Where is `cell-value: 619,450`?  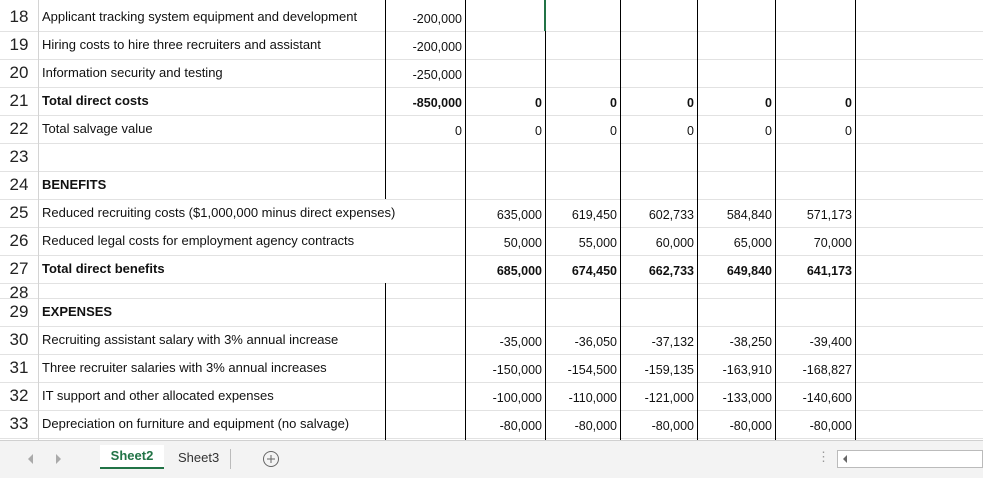
cell-value: 619,450 is located at coordinates (594, 215).